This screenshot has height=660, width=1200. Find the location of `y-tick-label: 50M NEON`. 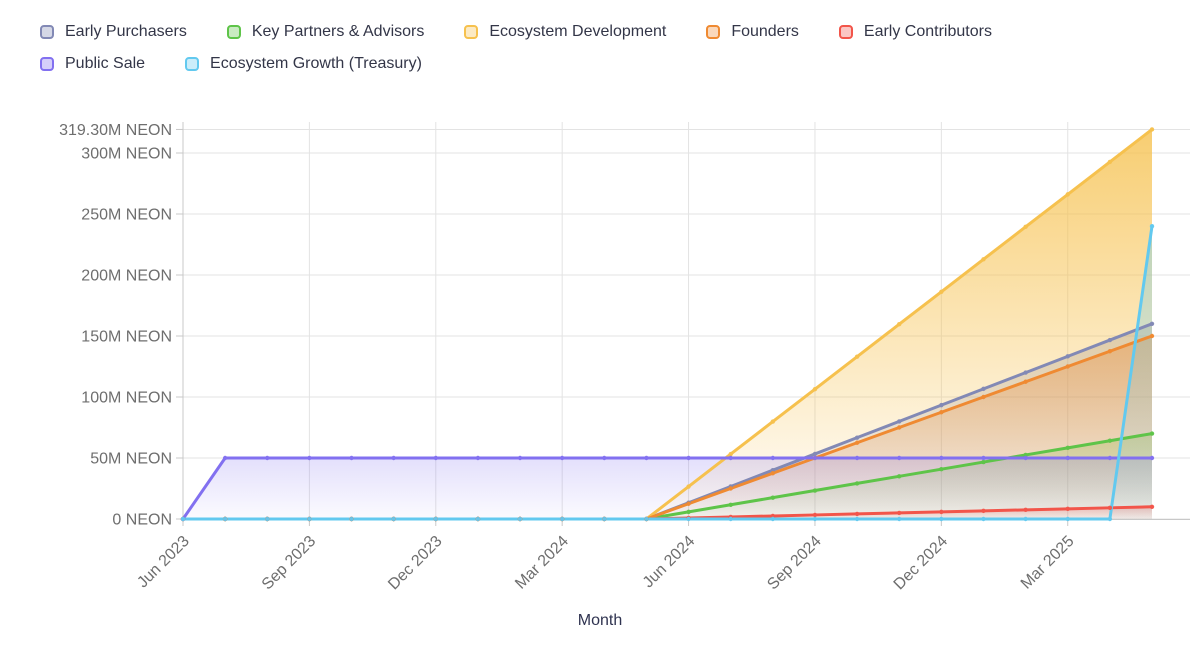

y-tick-label: 50M NEON is located at coordinates (131, 459).